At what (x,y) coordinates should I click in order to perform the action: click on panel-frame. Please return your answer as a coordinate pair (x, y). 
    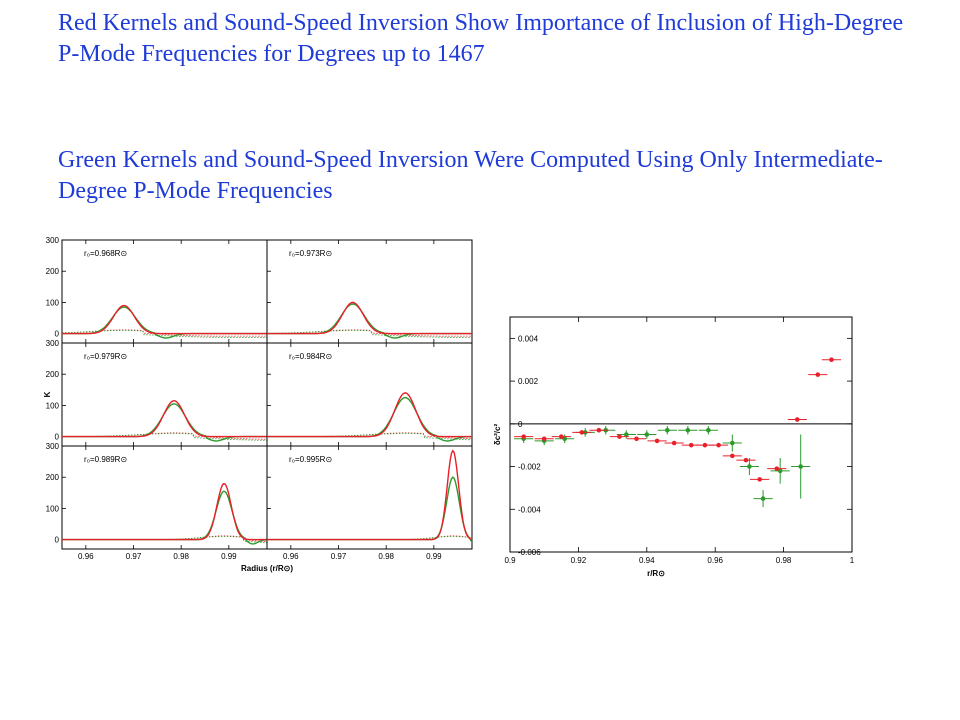
    Looking at the image, I should click on (369, 497).